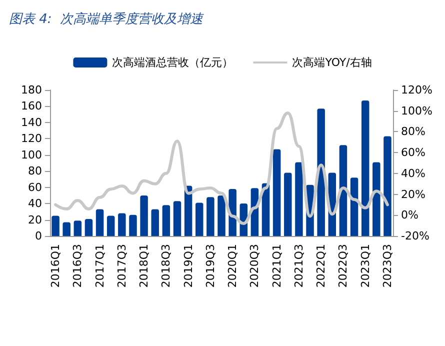 The image size is (445, 346). I want to click on x-tick-label: 2023Q3, so click(387, 266).